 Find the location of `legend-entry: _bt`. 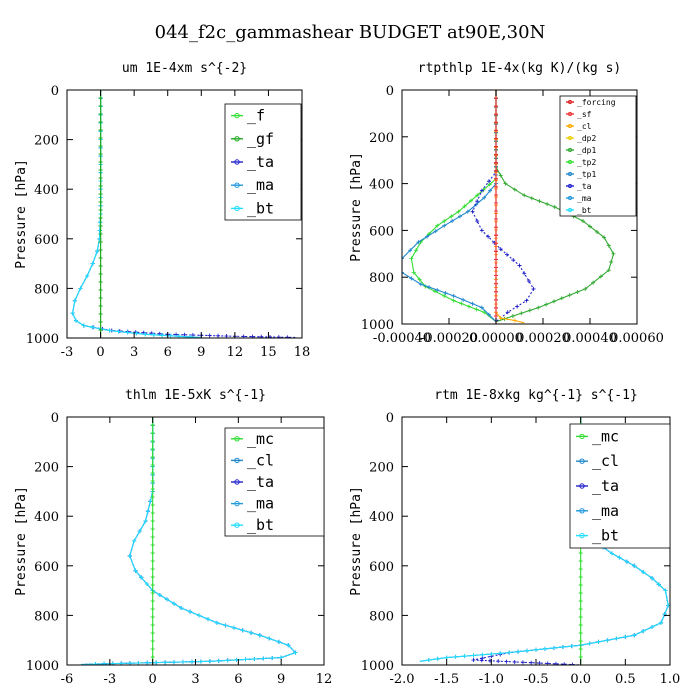

legend-entry: _bt is located at coordinates (260, 208).